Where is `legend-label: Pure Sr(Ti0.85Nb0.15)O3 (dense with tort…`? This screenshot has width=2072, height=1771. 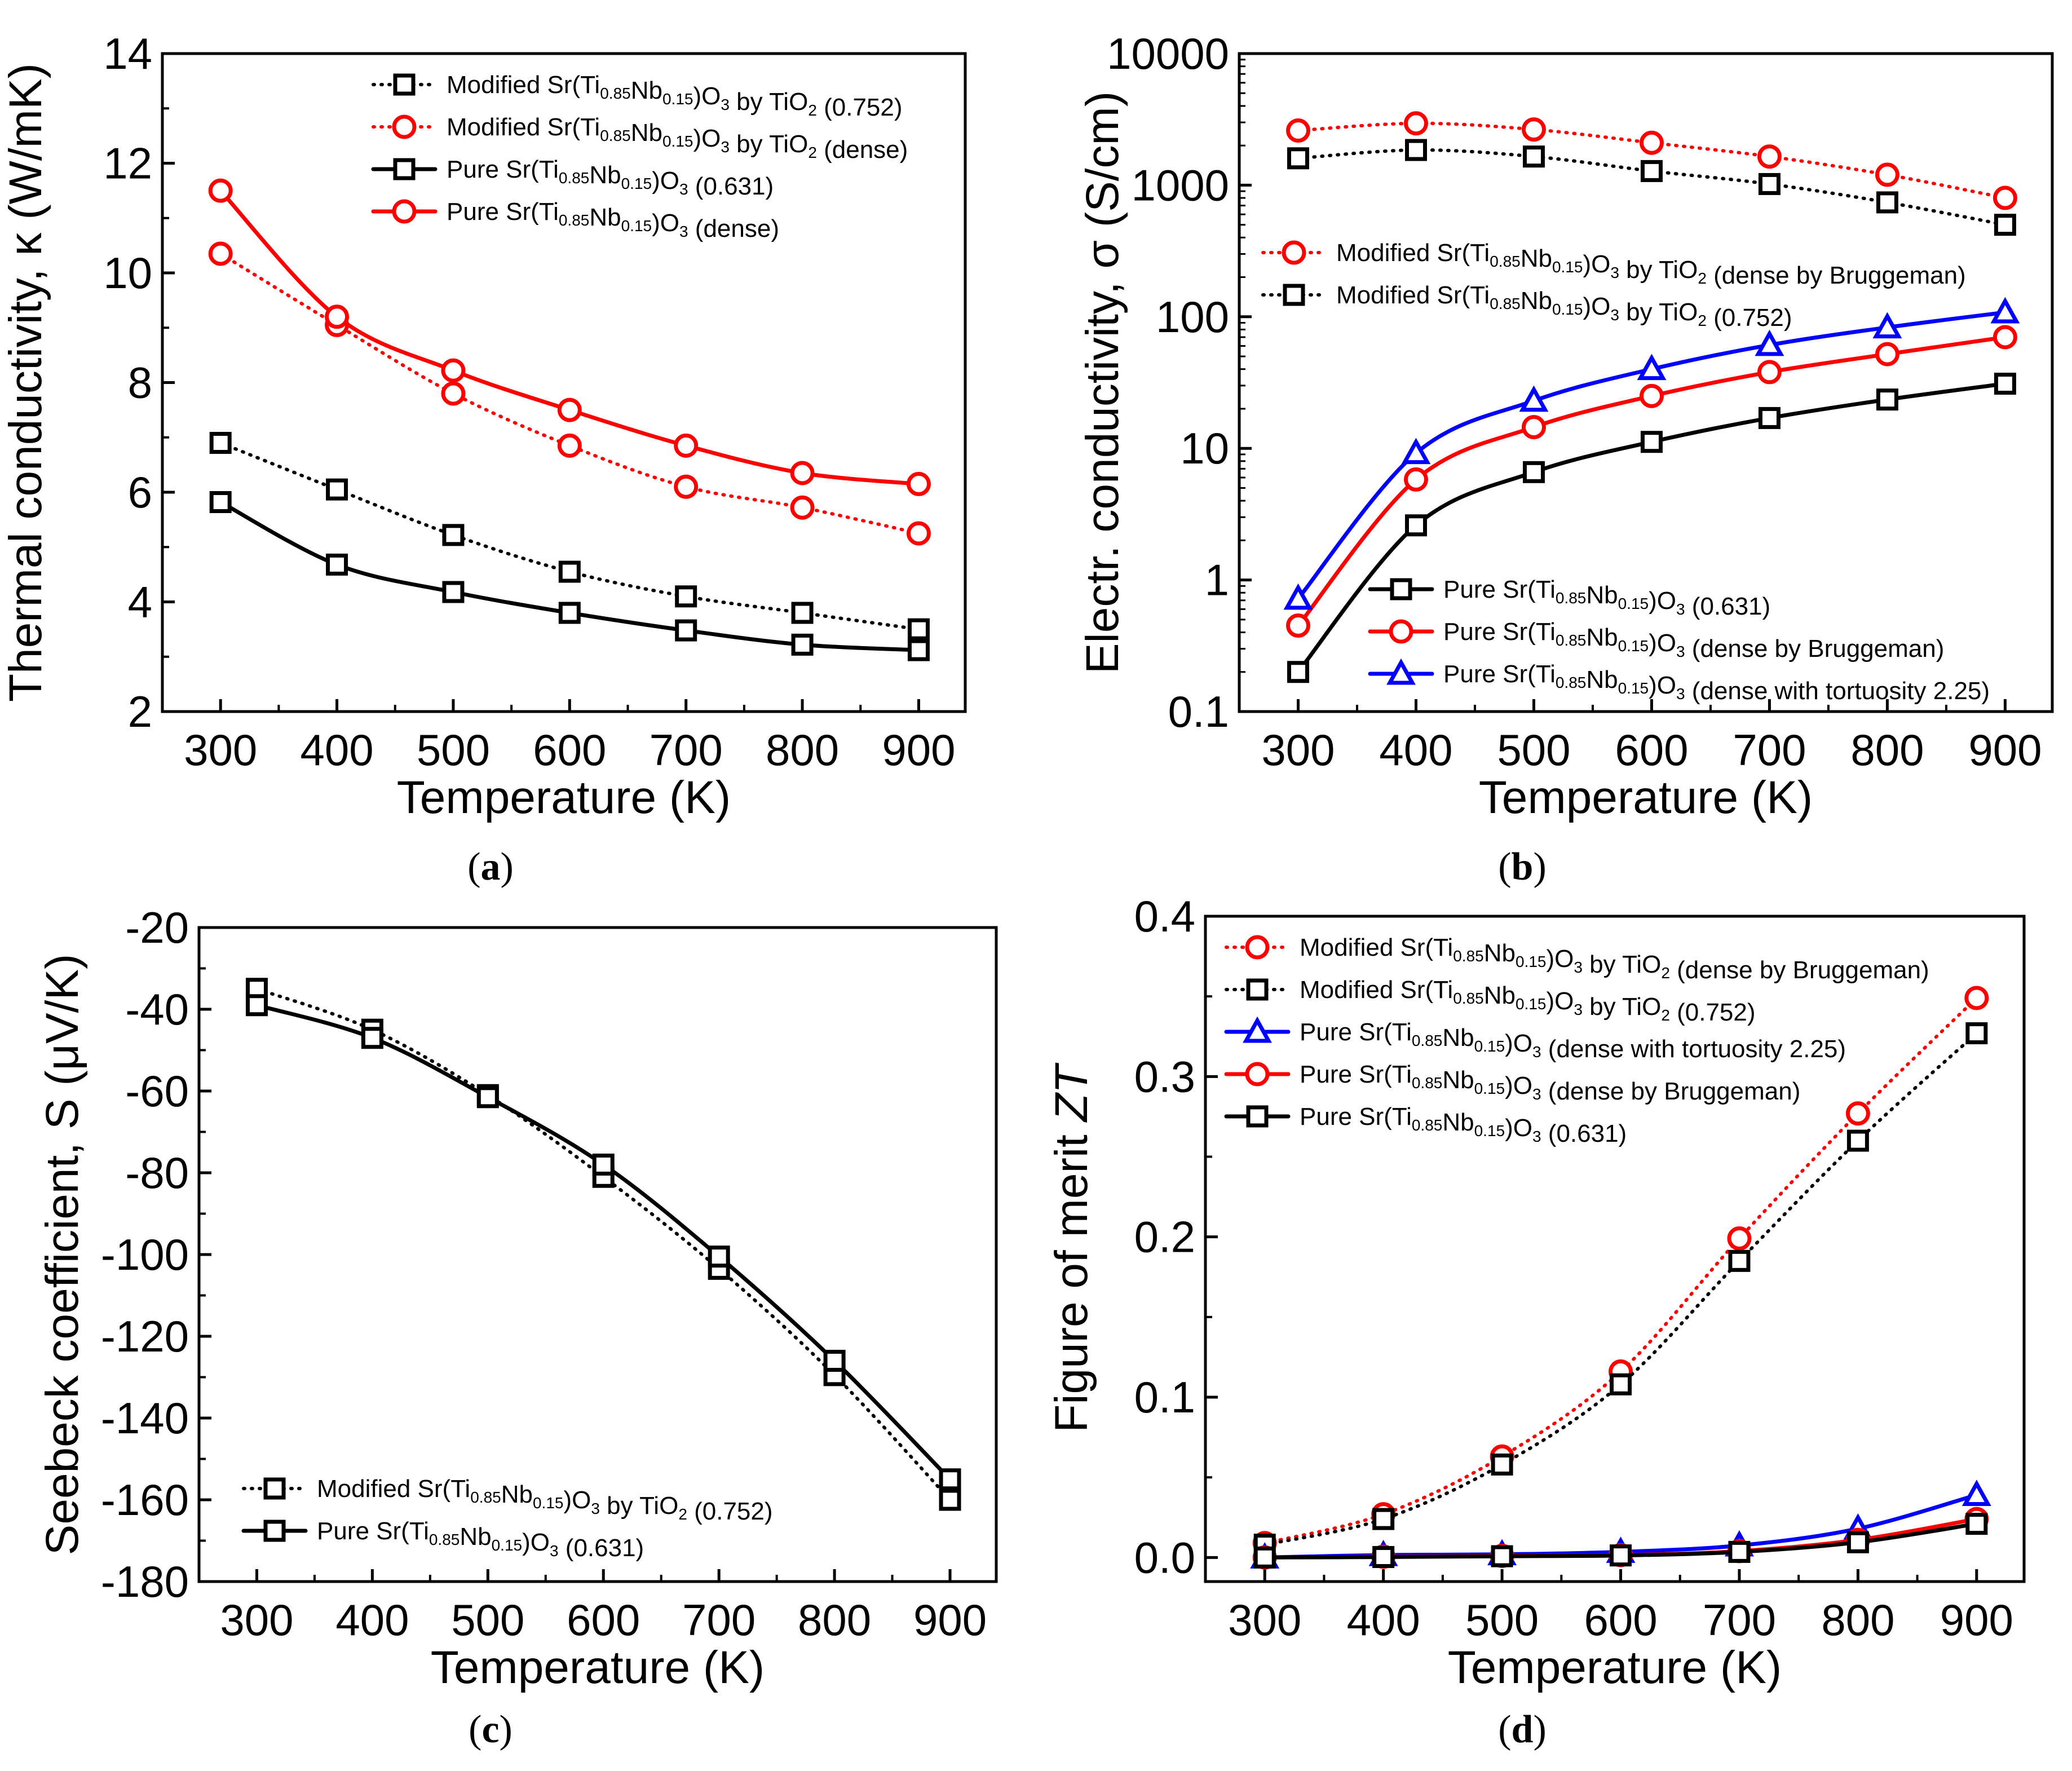 legend-label: Pure Sr(Ti0.85Nb0.15)O3 (dense with tort… is located at coordinates (1716, 682).